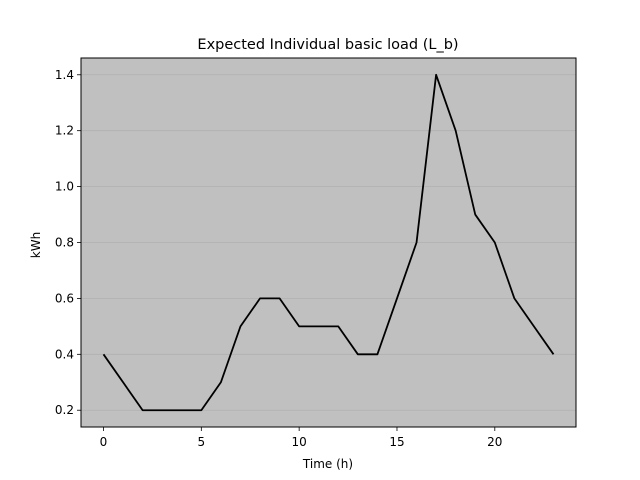  What do you see at coordinates (202, 442) in the screenshot?
I see `x-tick-label: 5` at bounding box center [202, 442].